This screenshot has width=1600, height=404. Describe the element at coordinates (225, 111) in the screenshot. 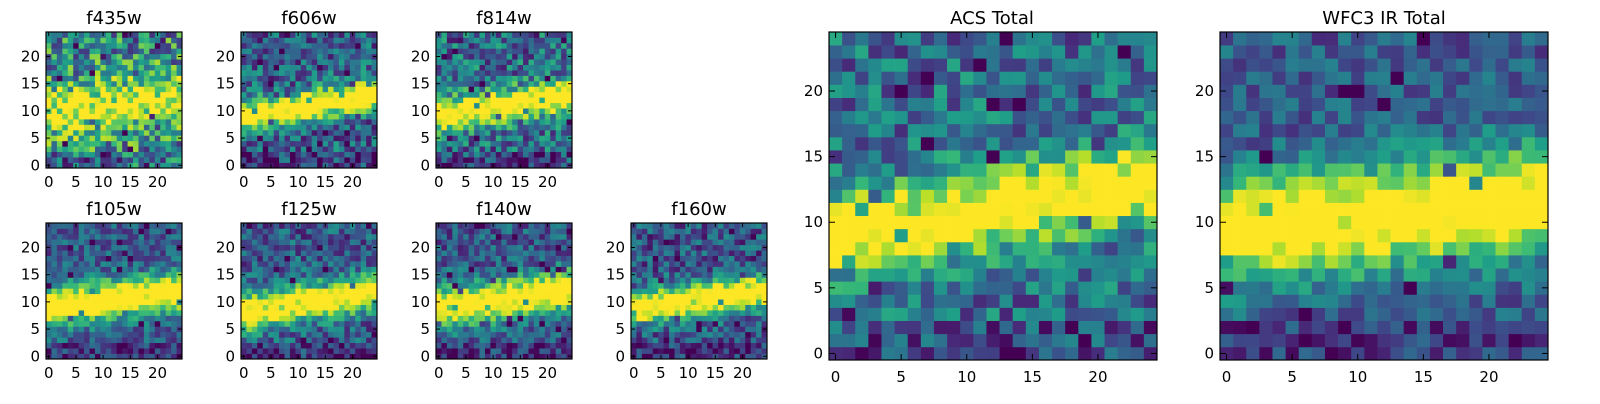

I see `y-tick-label: 10` at that location.